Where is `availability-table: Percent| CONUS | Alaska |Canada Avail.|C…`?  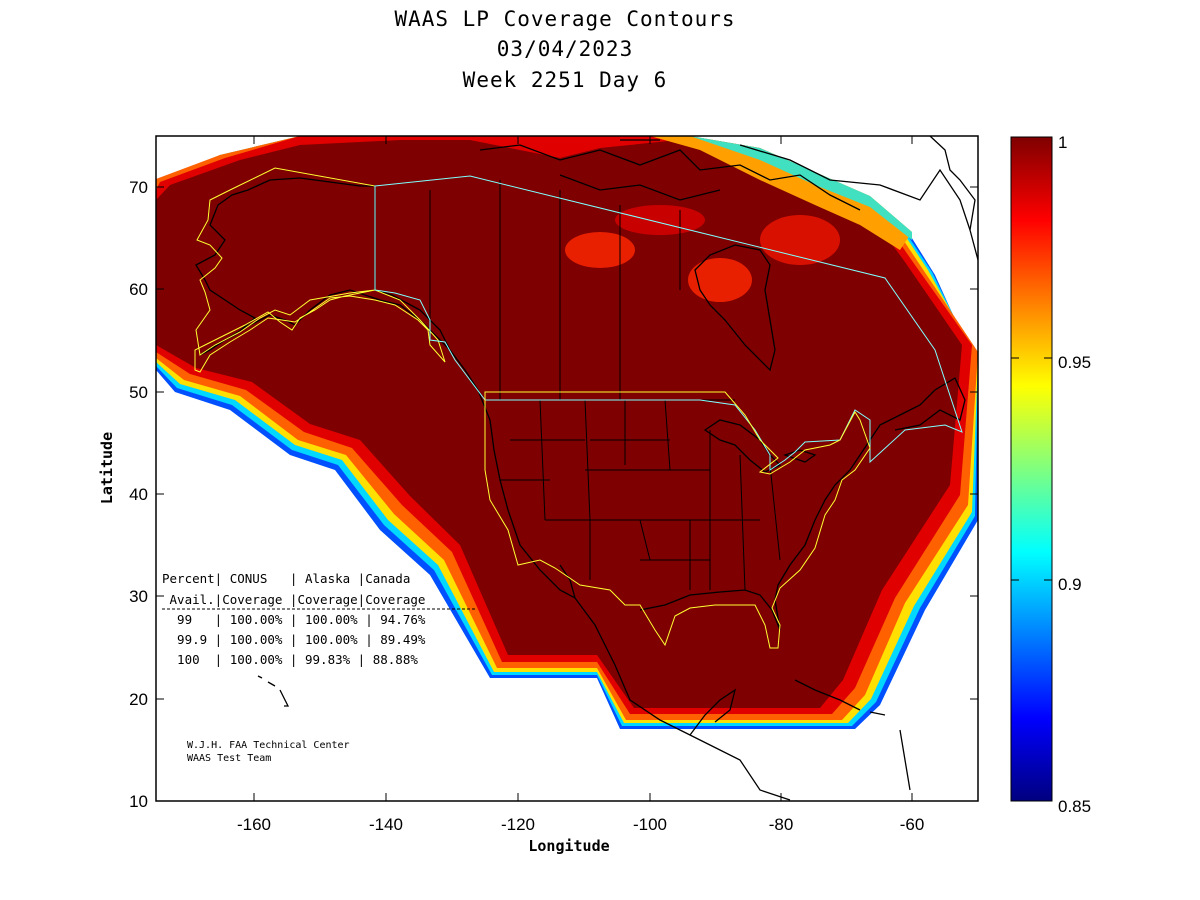 availability-table: Percent| CONUS | Alaska |Canada Avail.|C… is located at coordinates (318, 619).